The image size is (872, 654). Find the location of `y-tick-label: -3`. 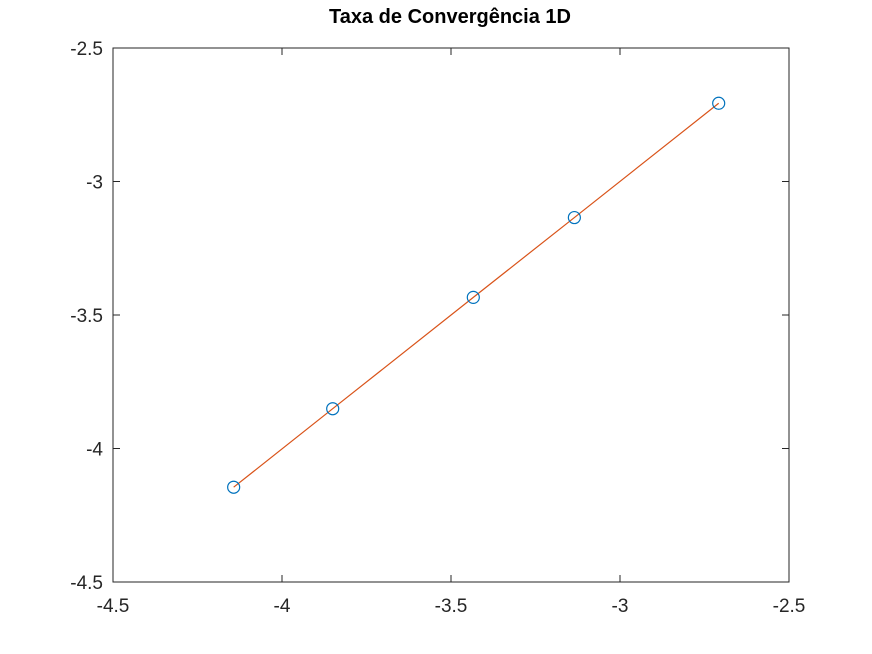

y-tick-label: -3 is located at coordinates (94, 183).